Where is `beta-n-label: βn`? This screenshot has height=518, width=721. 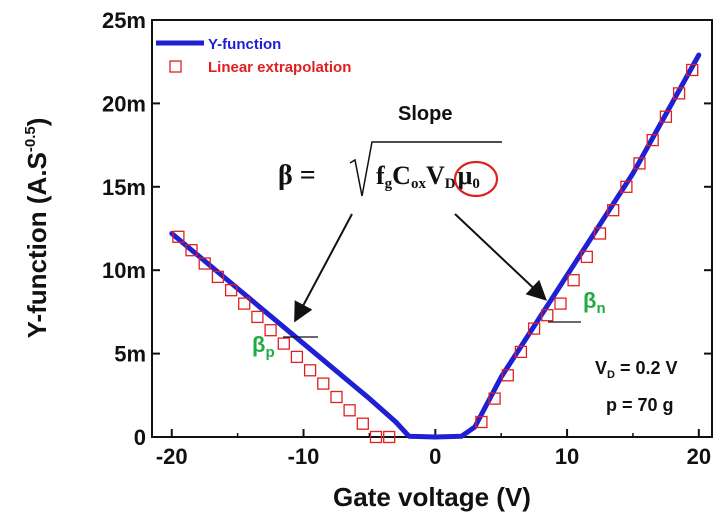
beta-n-label: βn is located at coordinates (594, 302).